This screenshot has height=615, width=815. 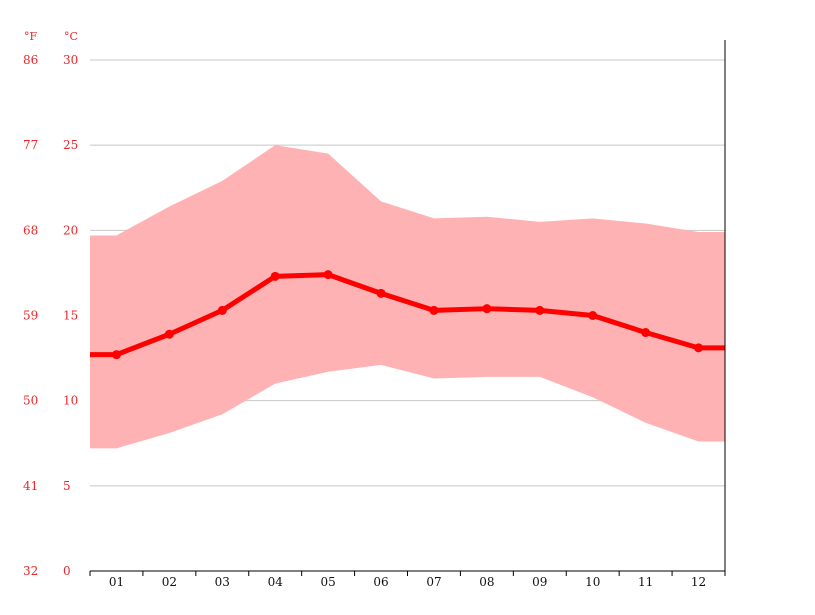 I want to click on y-tick-celsius-10: 10, so click(x=70, y=401).